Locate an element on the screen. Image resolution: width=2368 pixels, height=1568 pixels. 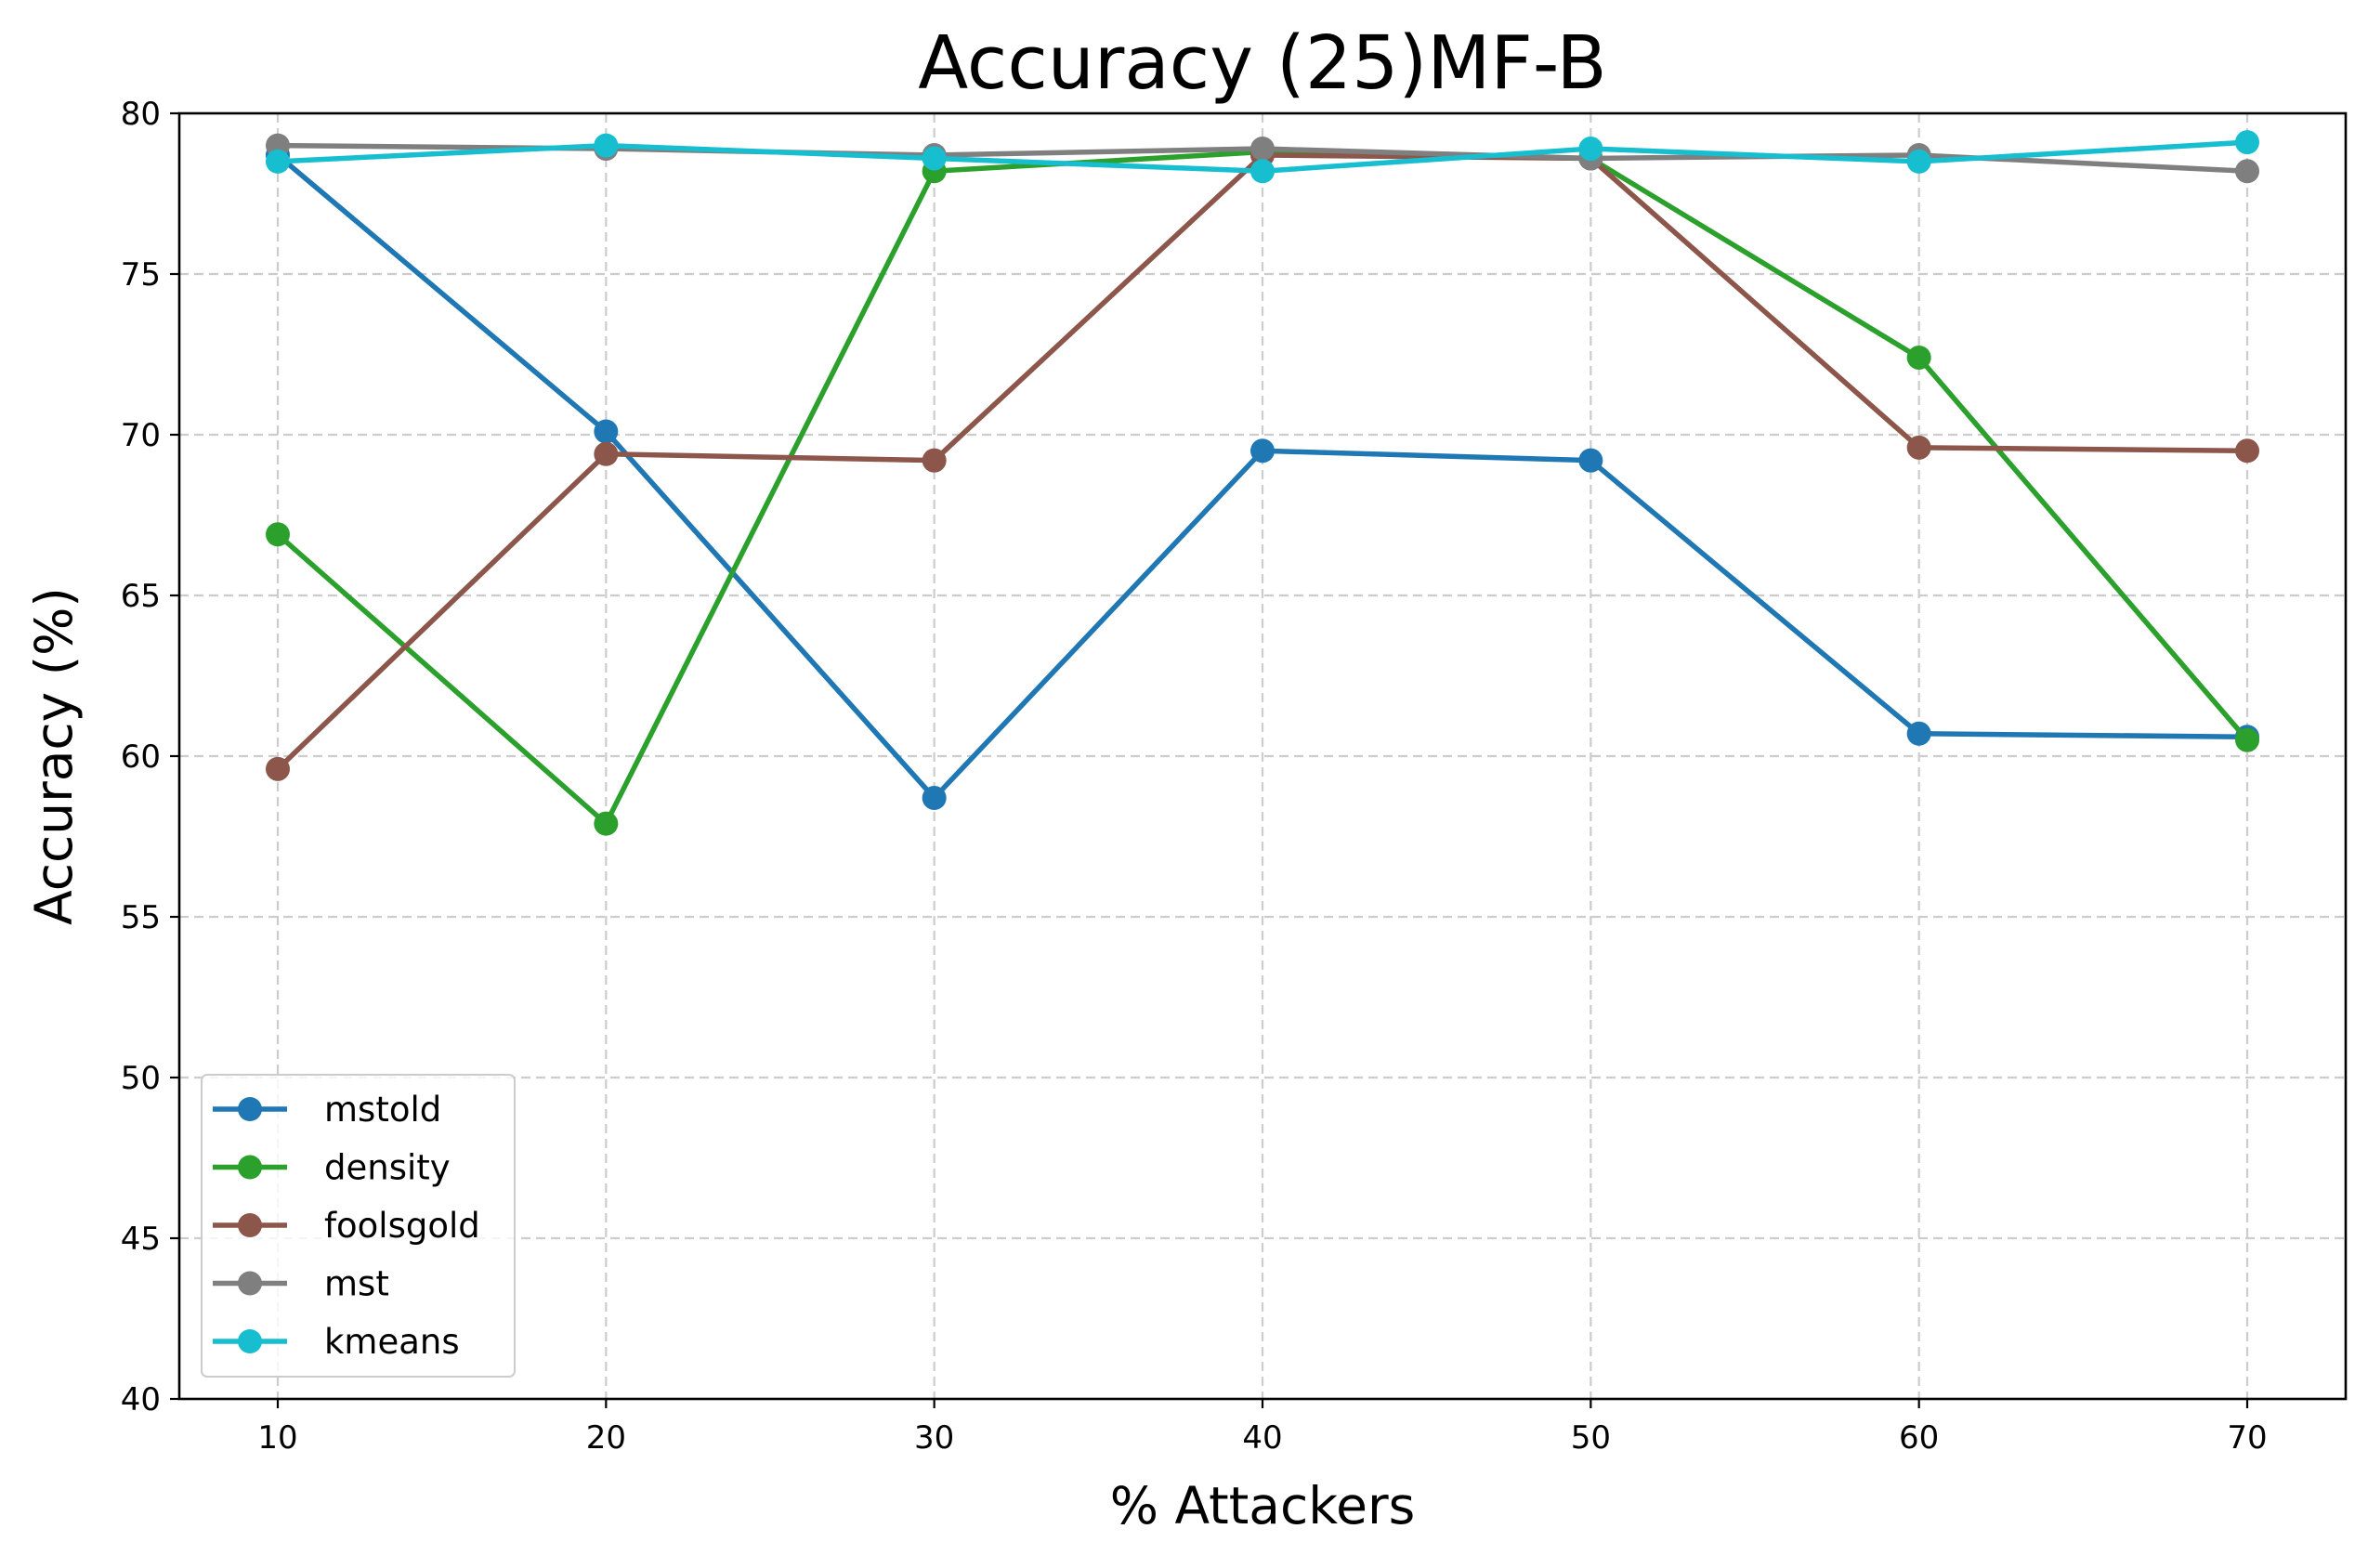
x-axis-label: % Attackers is located at coordinates (1262, 1505).